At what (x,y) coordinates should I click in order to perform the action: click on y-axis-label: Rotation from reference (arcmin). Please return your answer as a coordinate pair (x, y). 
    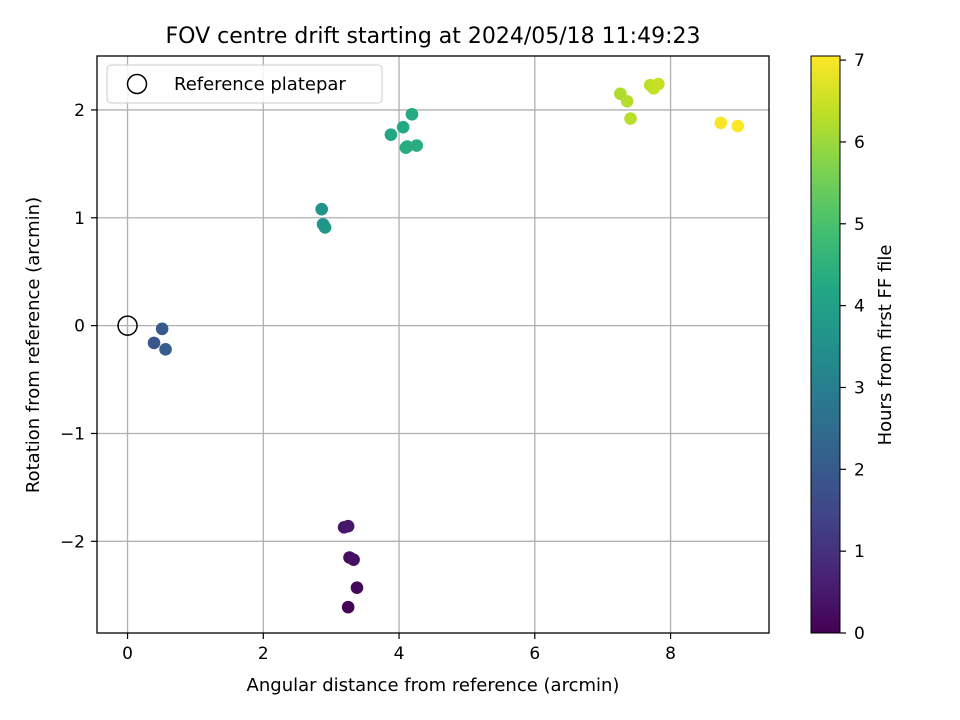
    Looking at the image, I should click on (33, 345).